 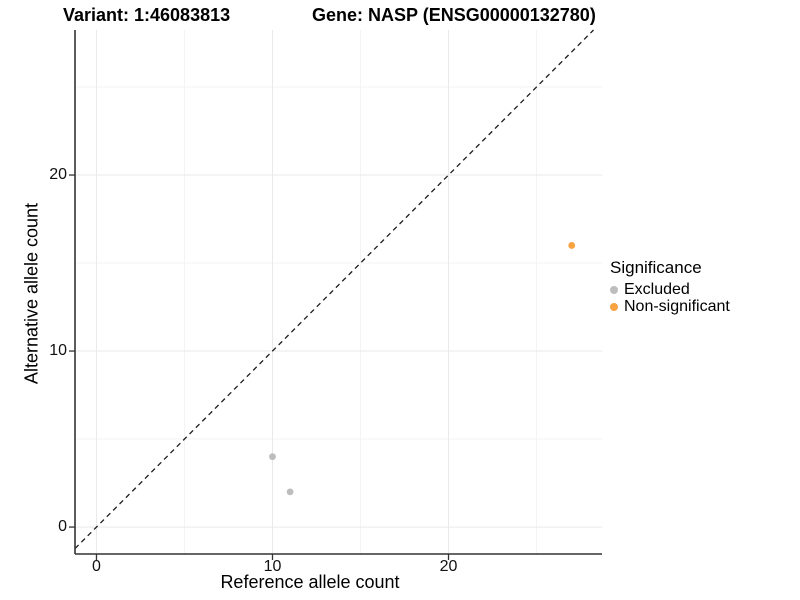 I want to click on legend-title: Significance, so click(x=656, y=267).